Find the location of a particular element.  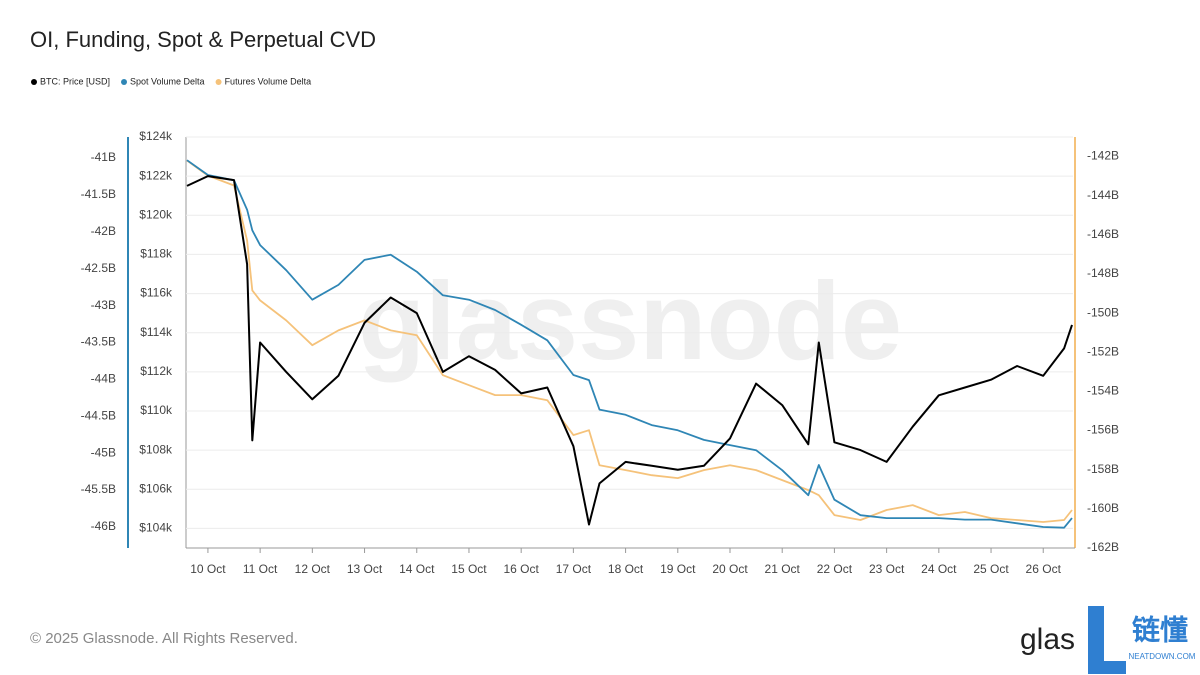

logo-text: glas is located at coordinates (1047, 639).